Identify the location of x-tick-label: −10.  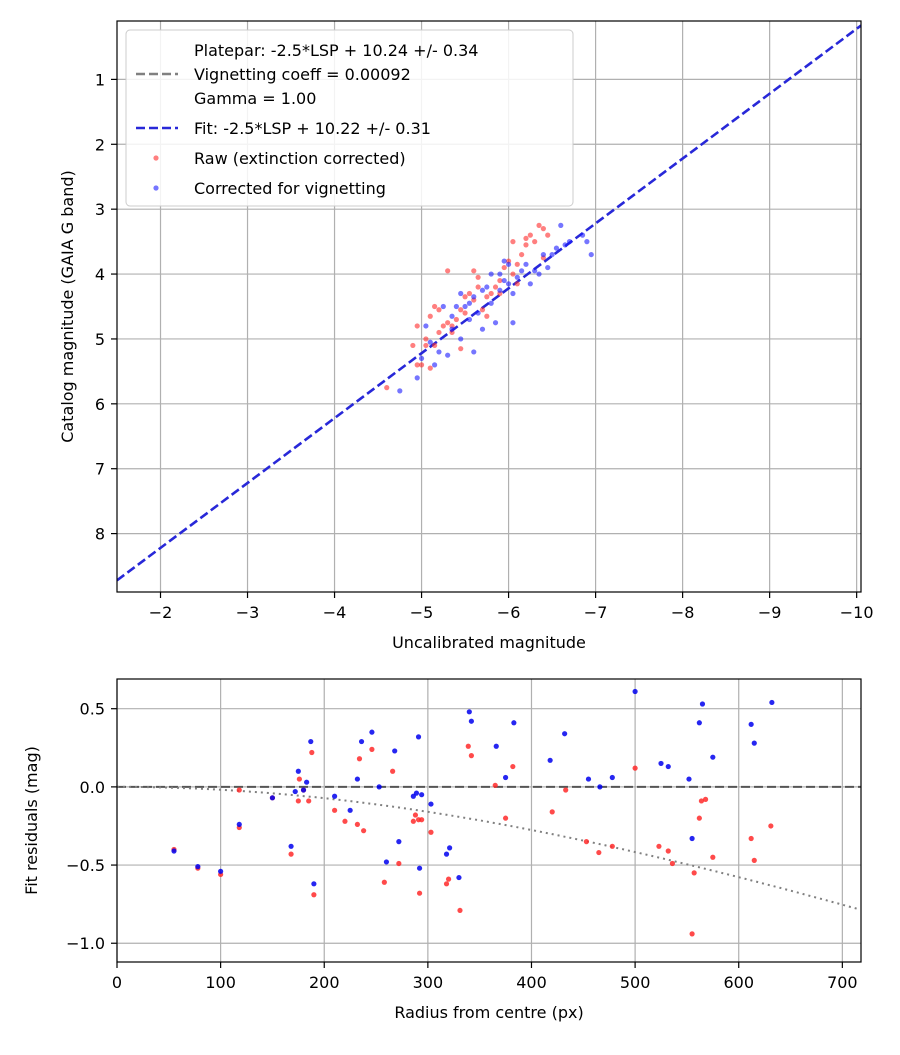
(857, 612).